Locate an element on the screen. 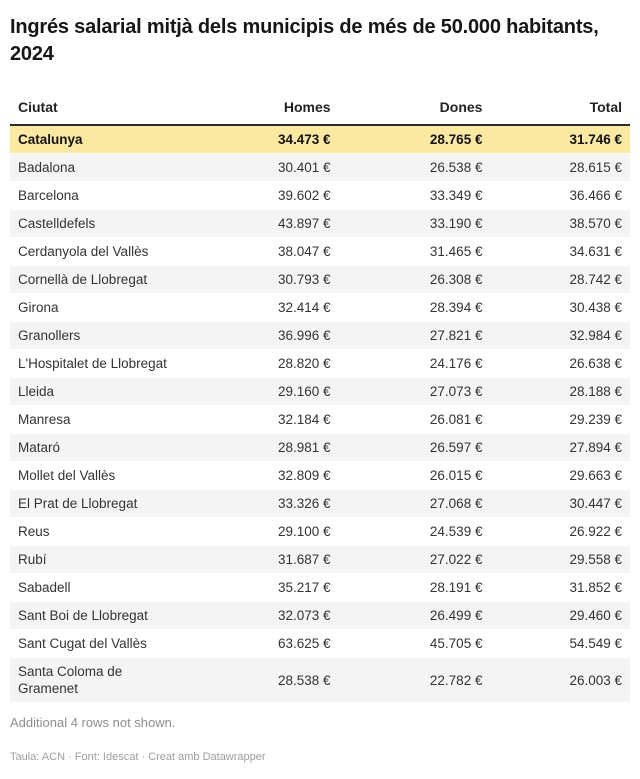  total-cell: 54.549 € is located at coordinates (560, 643).